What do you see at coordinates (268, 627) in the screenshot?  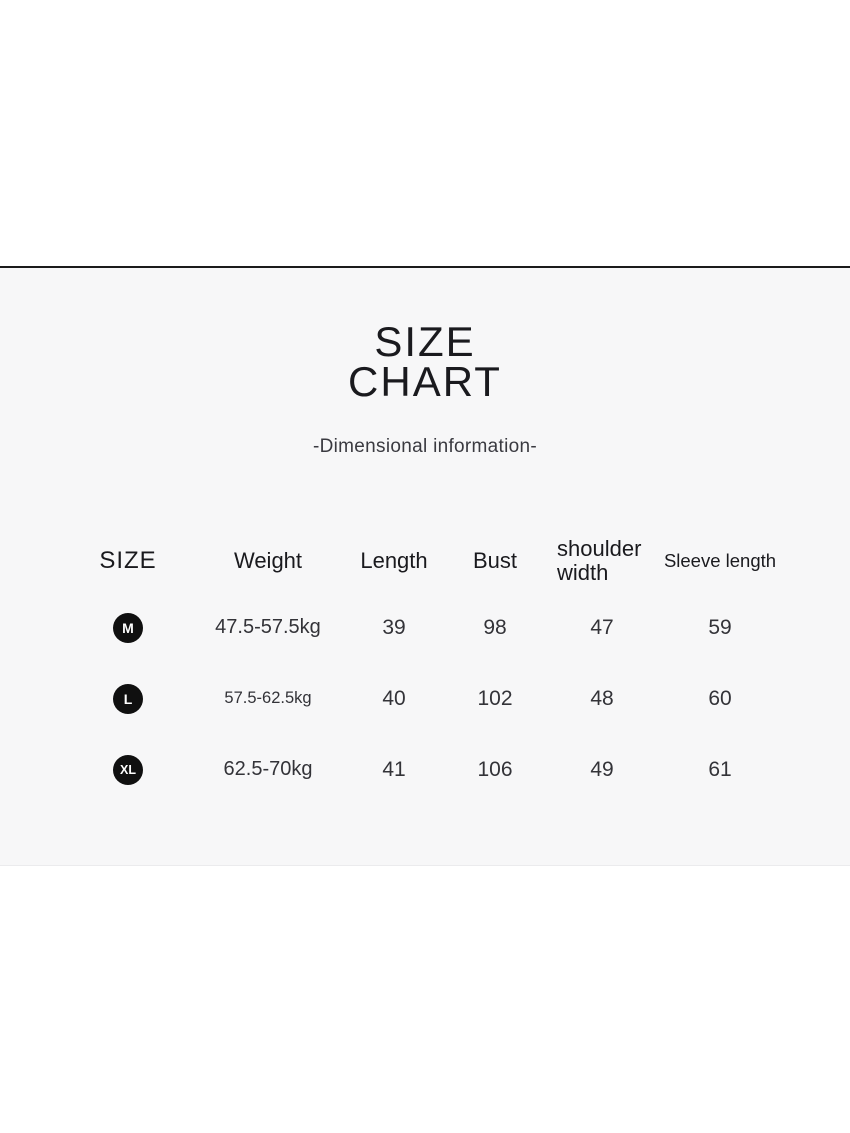 I see `weight-value: 47.5-57.5kg` at bounding box center [268, 627].